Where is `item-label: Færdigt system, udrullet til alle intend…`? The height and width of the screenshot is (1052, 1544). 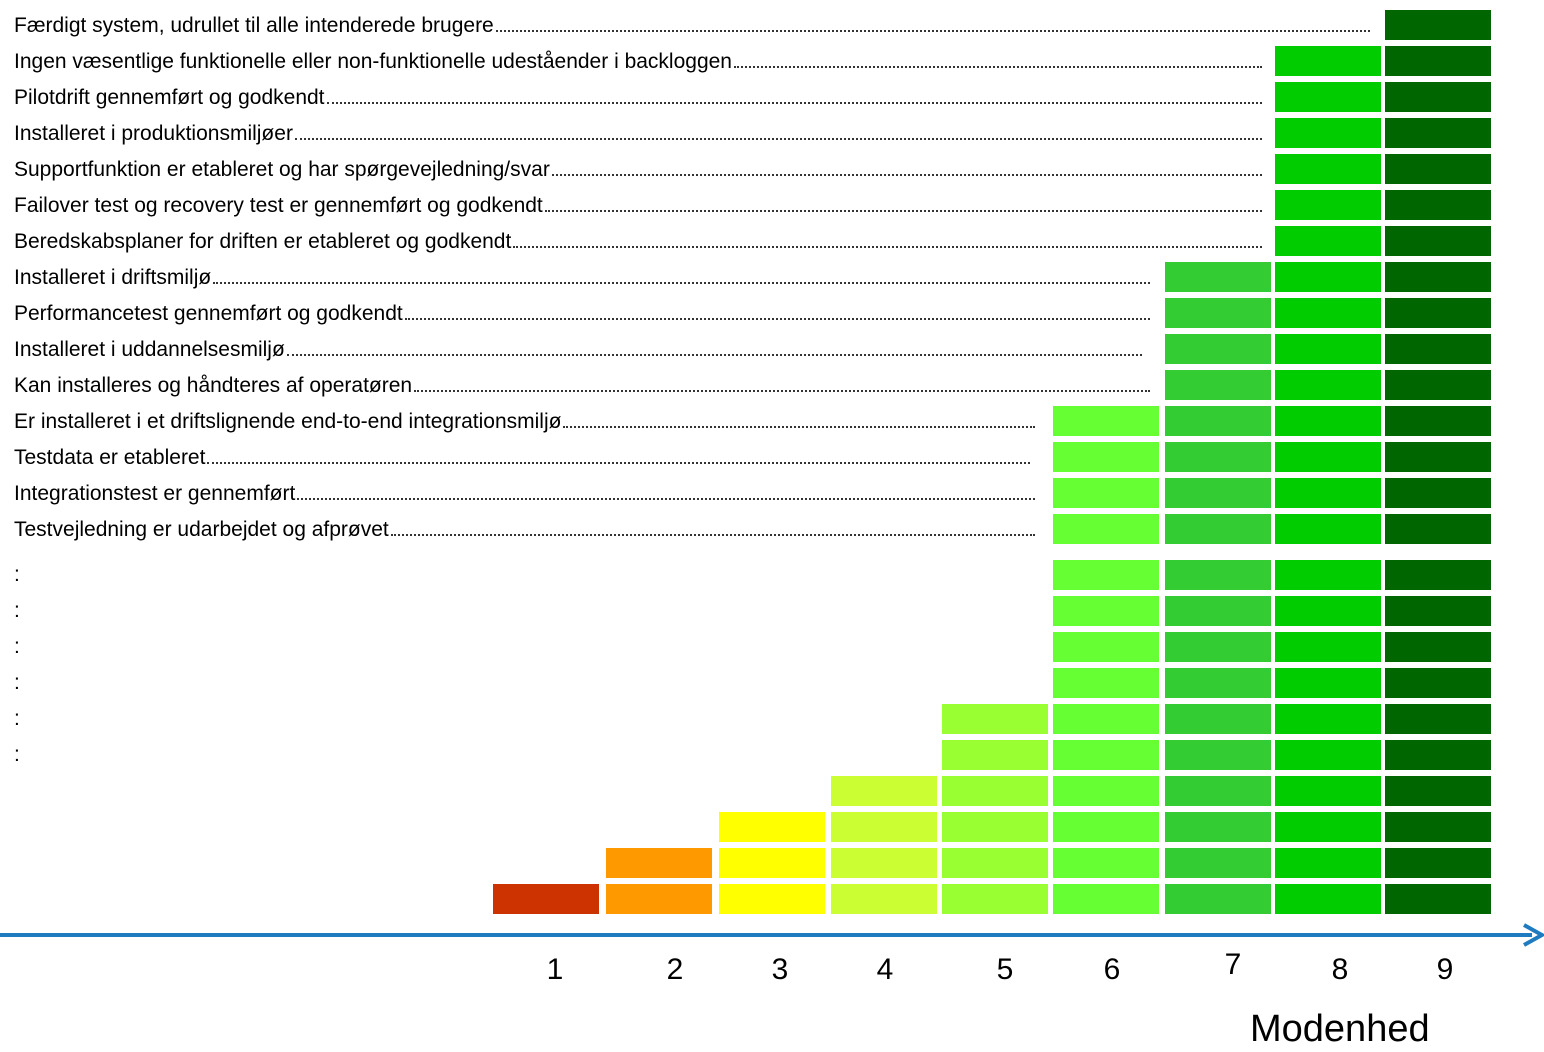 item-label: Færdigt system, udrullet til alle intend… is located at coordinates (692, 25).